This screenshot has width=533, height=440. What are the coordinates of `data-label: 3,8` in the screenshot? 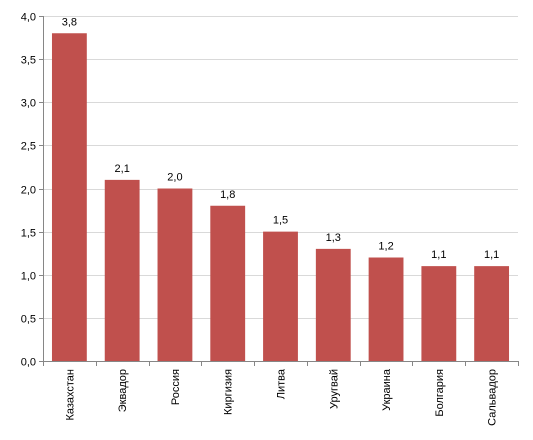 It's located at (69, 22).